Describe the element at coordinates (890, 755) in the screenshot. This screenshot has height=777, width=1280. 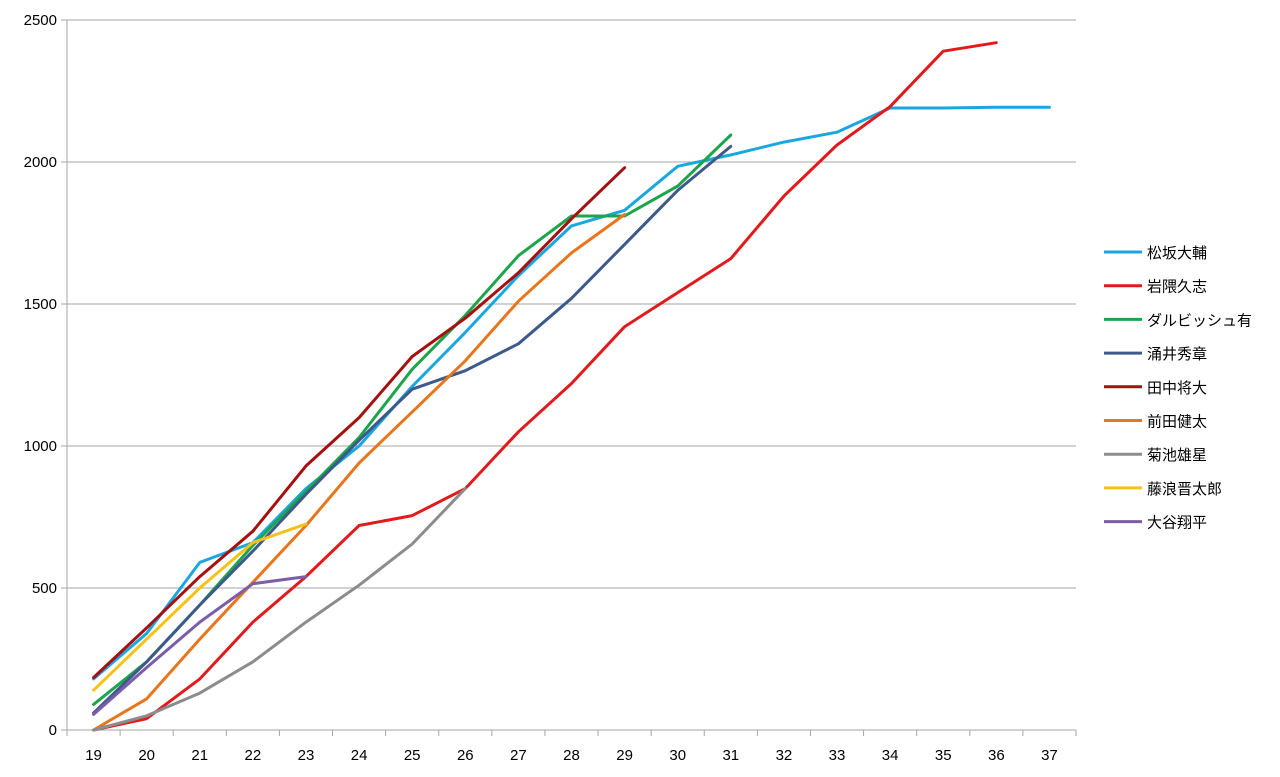
I see `x-tick-label: 34` at that location.